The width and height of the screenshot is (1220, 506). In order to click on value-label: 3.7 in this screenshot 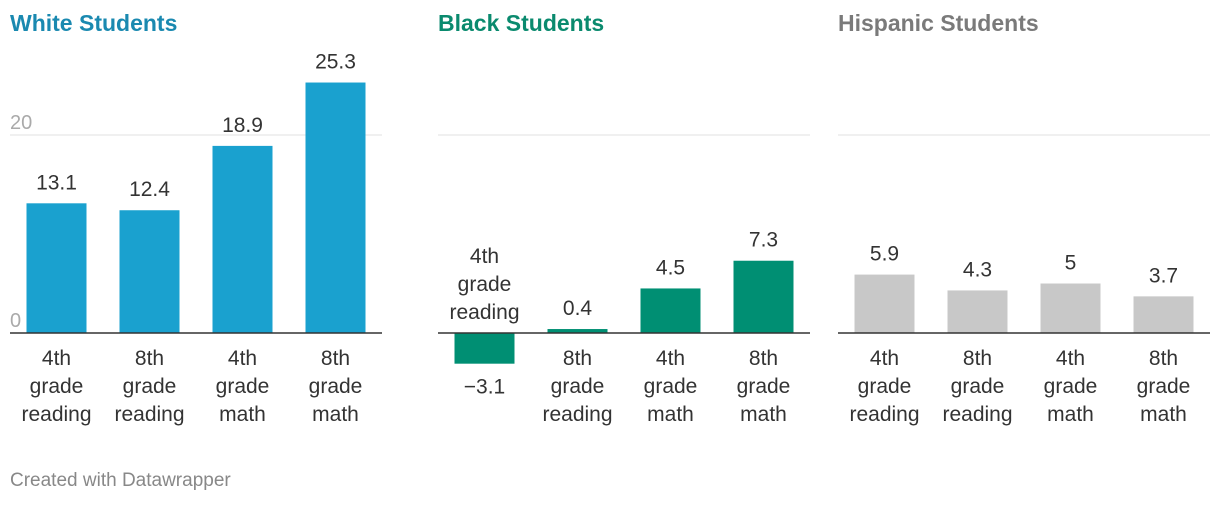, I will do `click(1163, 275)`.